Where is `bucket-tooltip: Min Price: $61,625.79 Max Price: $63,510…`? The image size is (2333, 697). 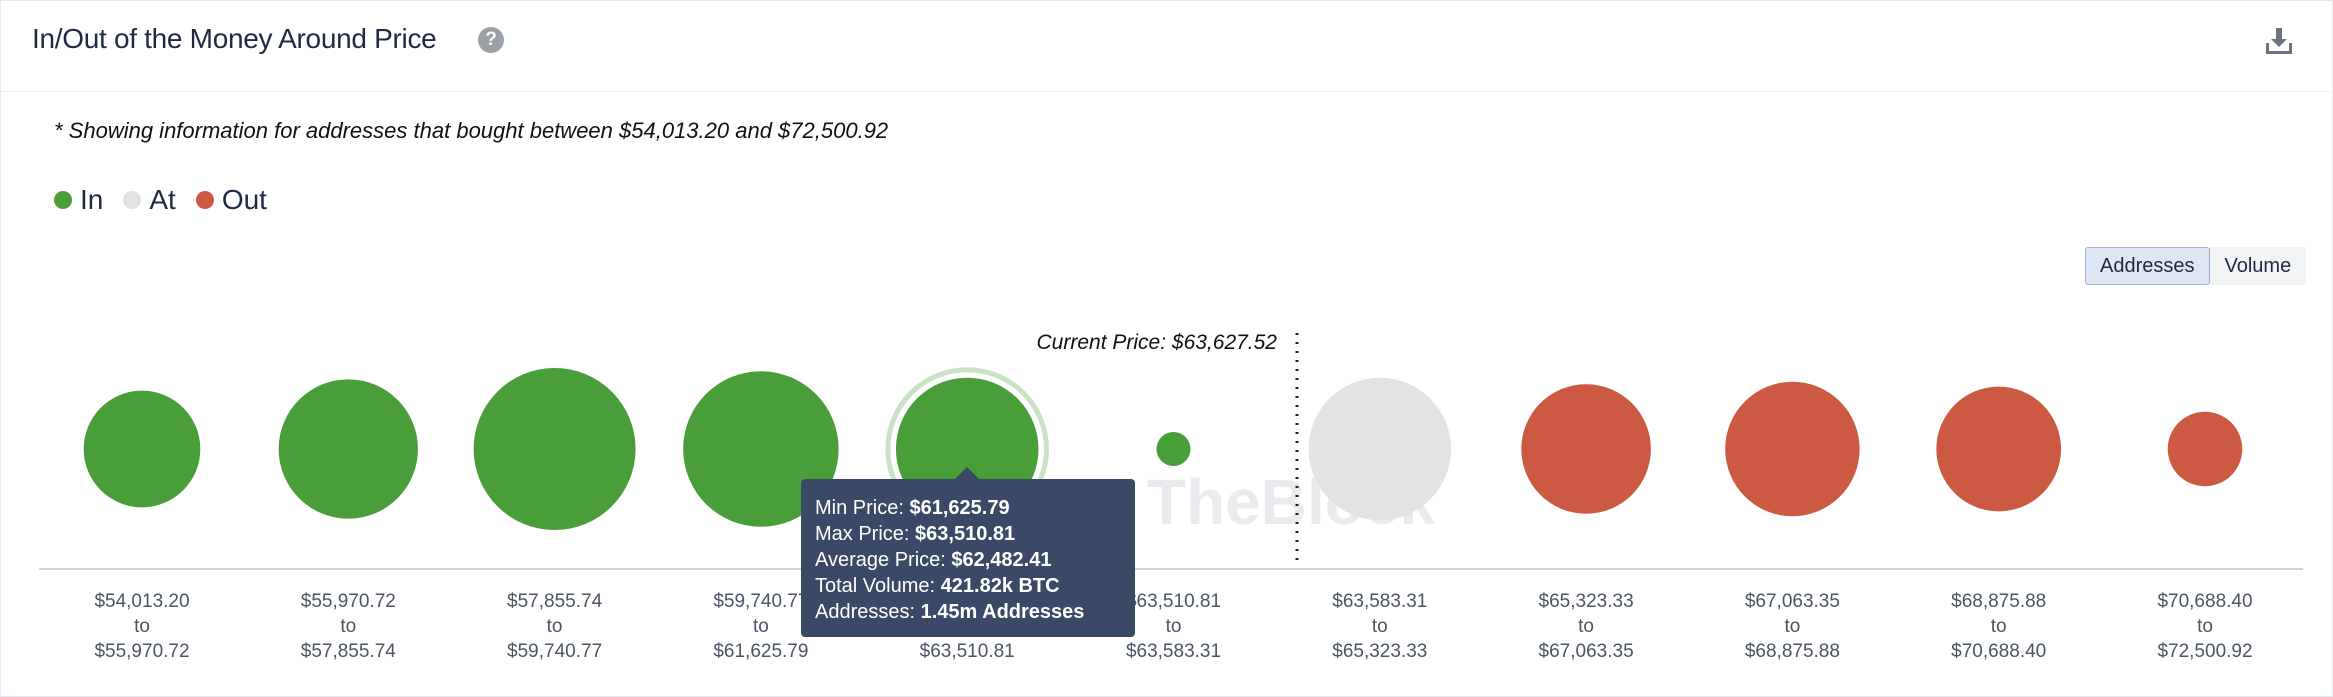 bucket-tooltip: Min Price: $61,625.79 Max Price: $63,510… is located at coordinates (968, 552).